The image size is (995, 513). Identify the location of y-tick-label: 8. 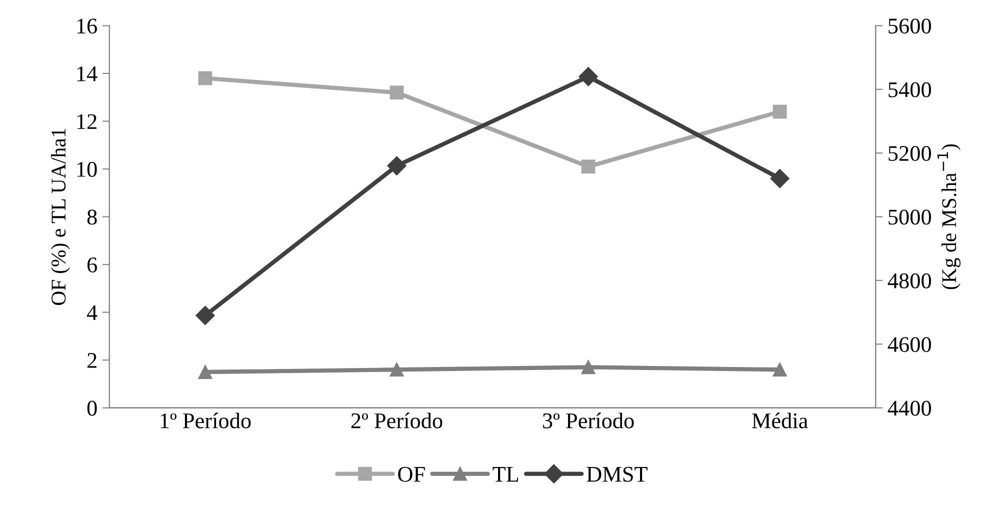
(92, 217).